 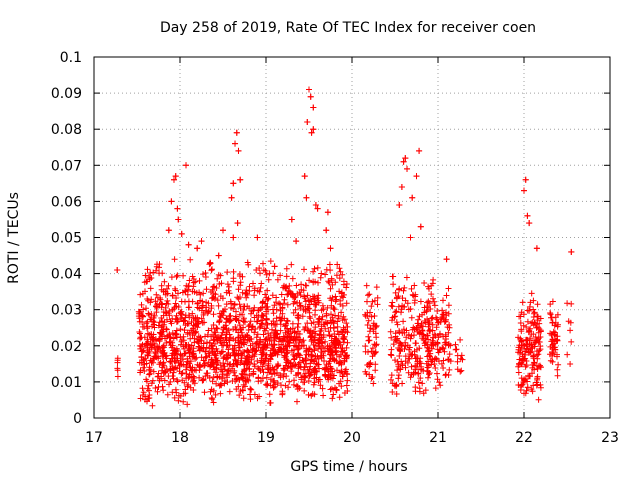 I want to click on y-tick-label: 0.07, so click(x=66, y=166).